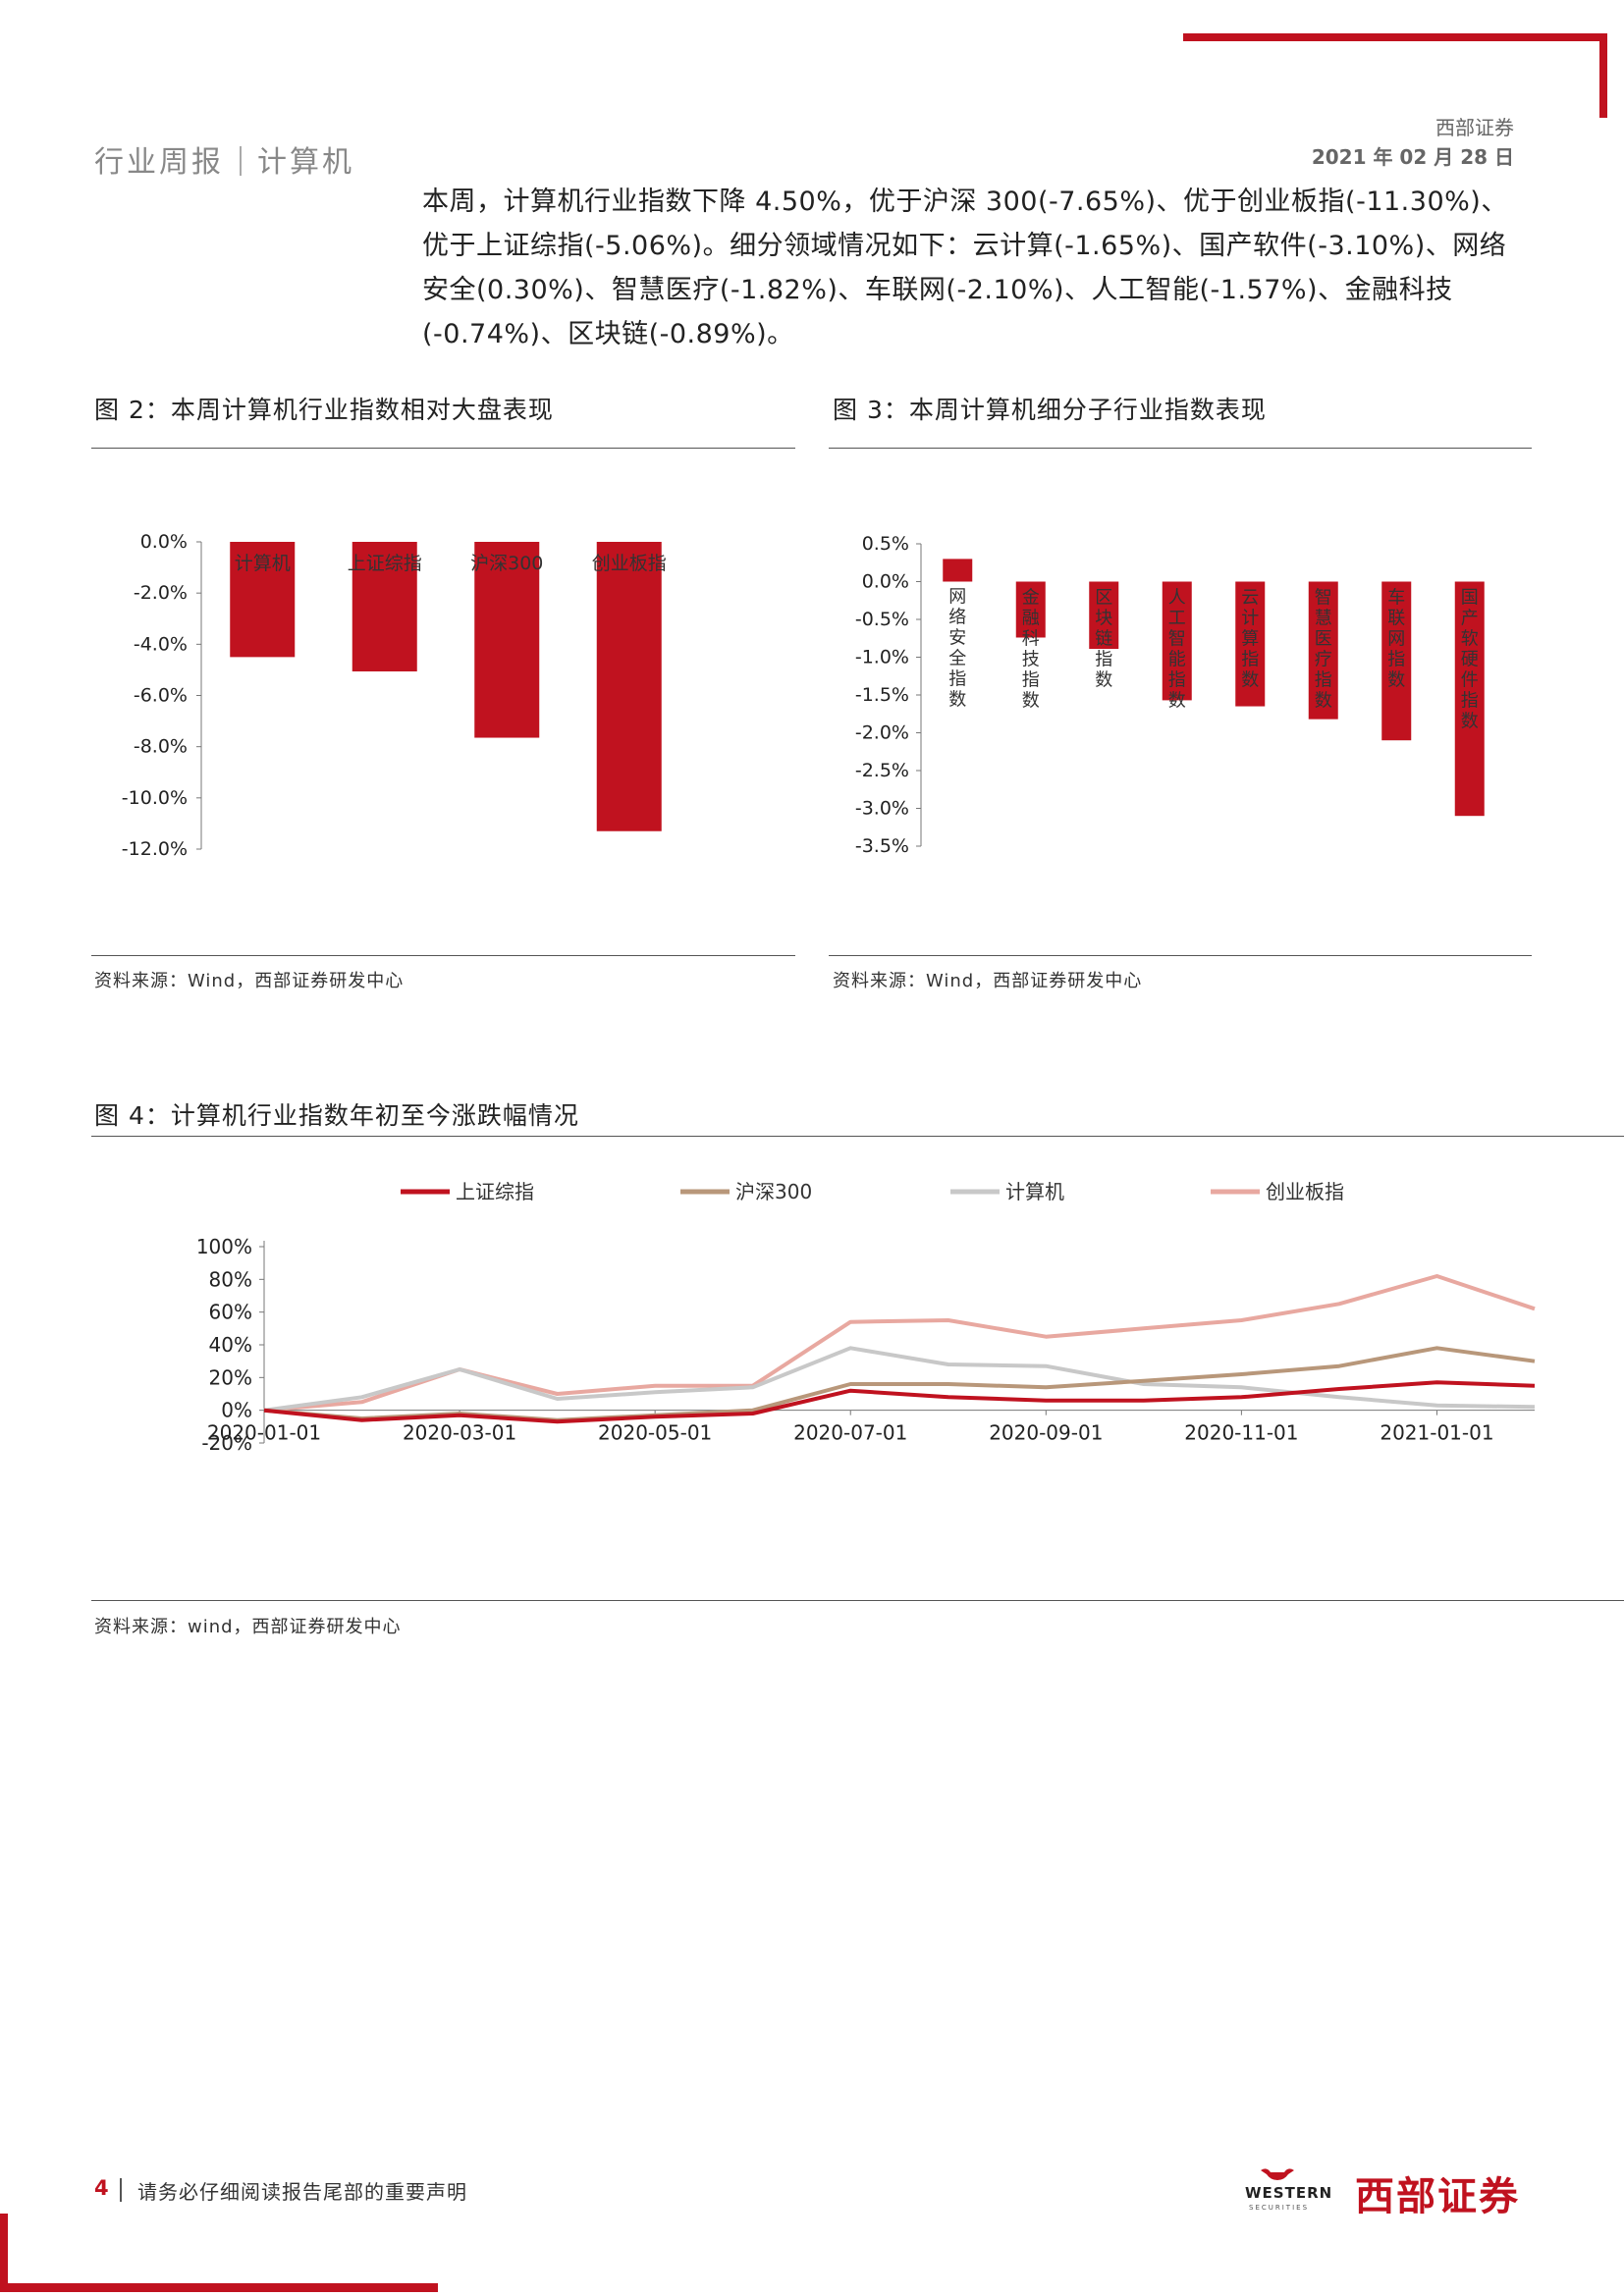 The height and width of the screenshot is (2296, 1624). Describe the element at coordinates (302, 2192) in the screenshot. I see `footer-notice: 请务必仔细阅读报告尾部的重要声明` at that location.